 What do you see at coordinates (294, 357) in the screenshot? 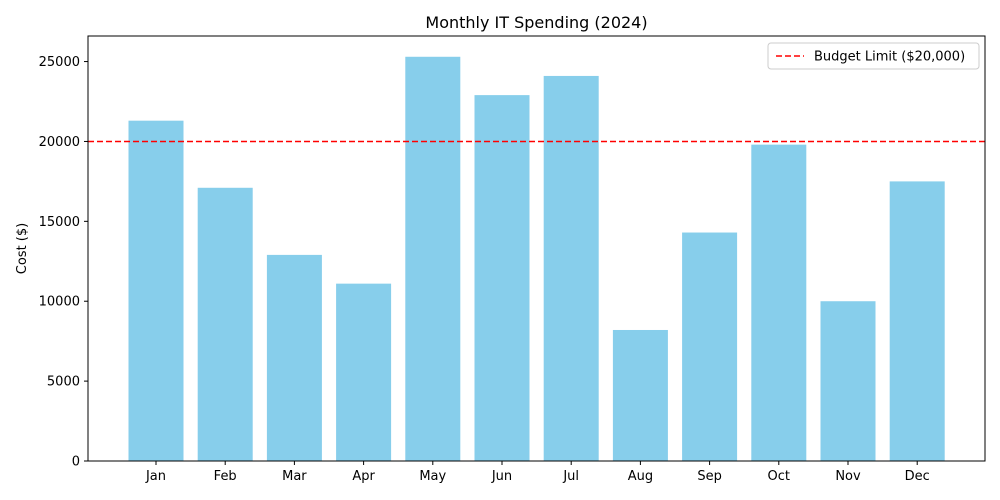
I see `bar-mar` at bounding box center [294, 357].